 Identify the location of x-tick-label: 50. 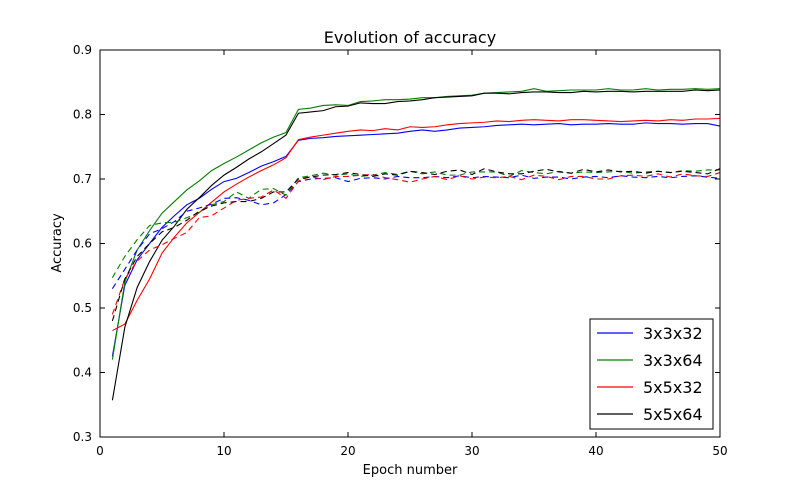
(719, 451).